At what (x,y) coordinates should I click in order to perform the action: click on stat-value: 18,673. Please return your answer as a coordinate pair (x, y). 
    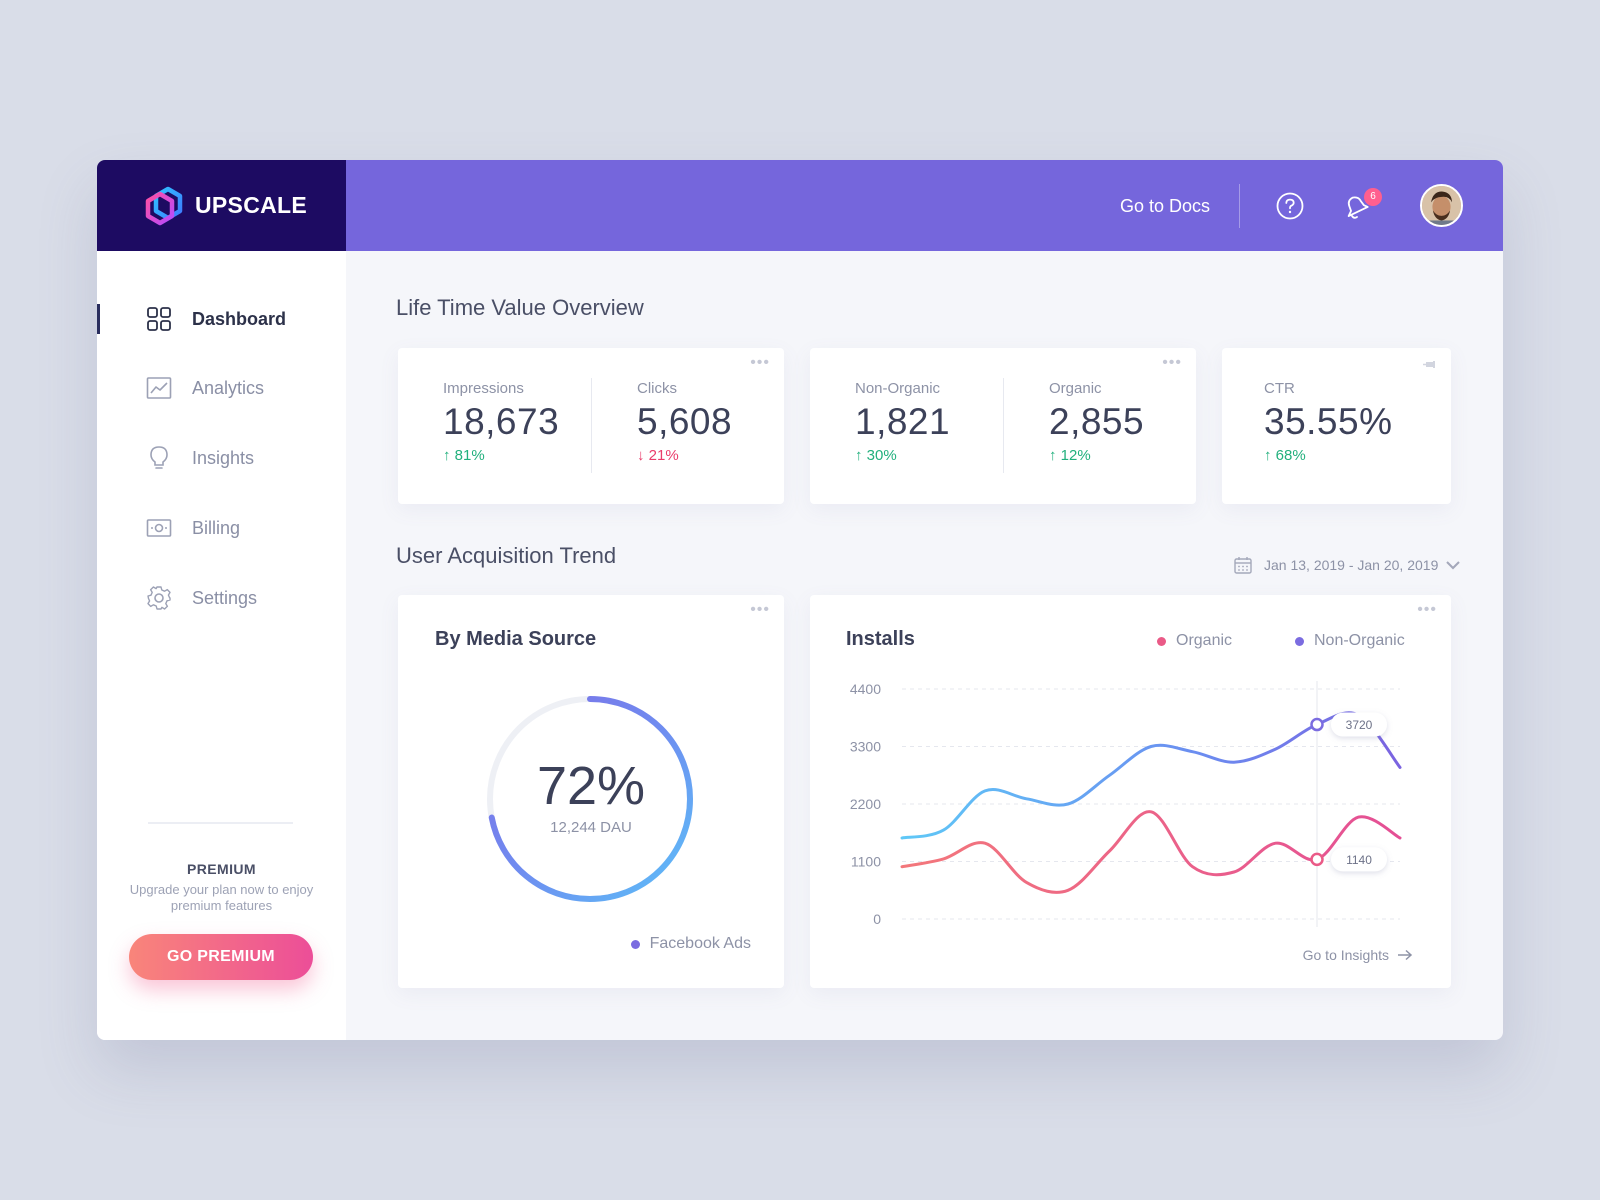
    Looking at the image, I should click on (501, 421).